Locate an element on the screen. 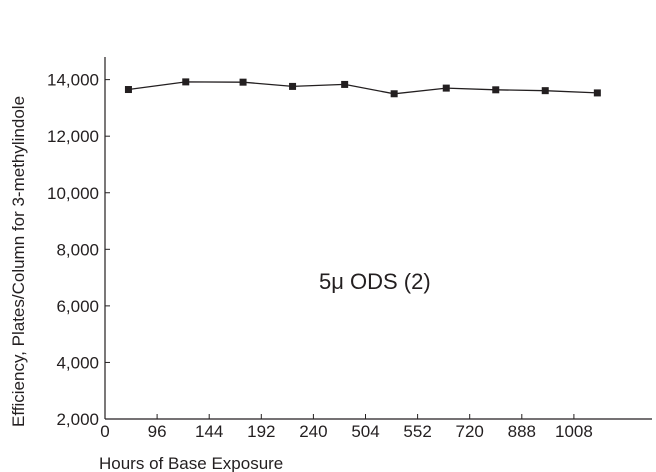 The height and width of the screenshot is (472, 656). y-tick-label: 12,000 is located at coordinates (73, 136).